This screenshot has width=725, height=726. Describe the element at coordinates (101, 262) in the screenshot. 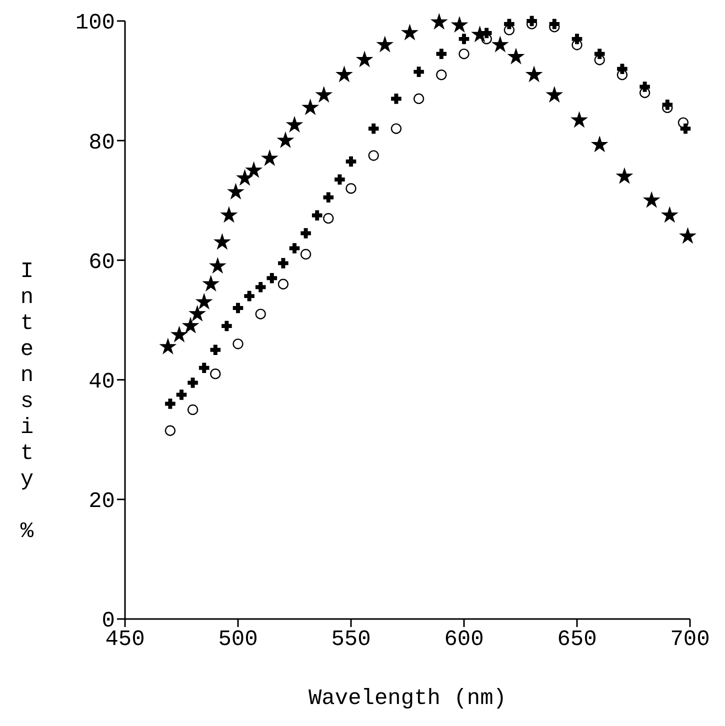

I see `y-tick-label: 60` at that location.